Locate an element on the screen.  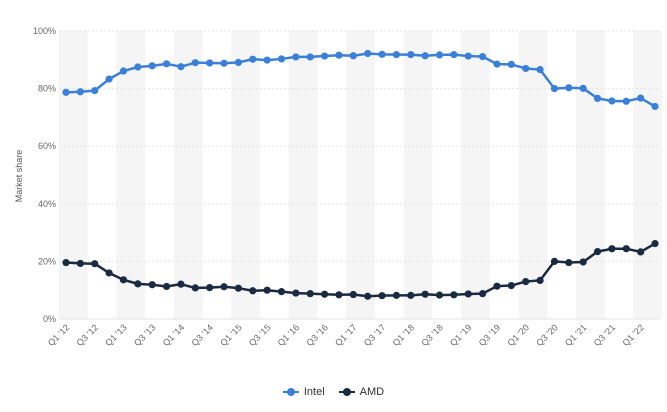
x-tick-label: Q1 '19 is located at coordinates (461, 335).